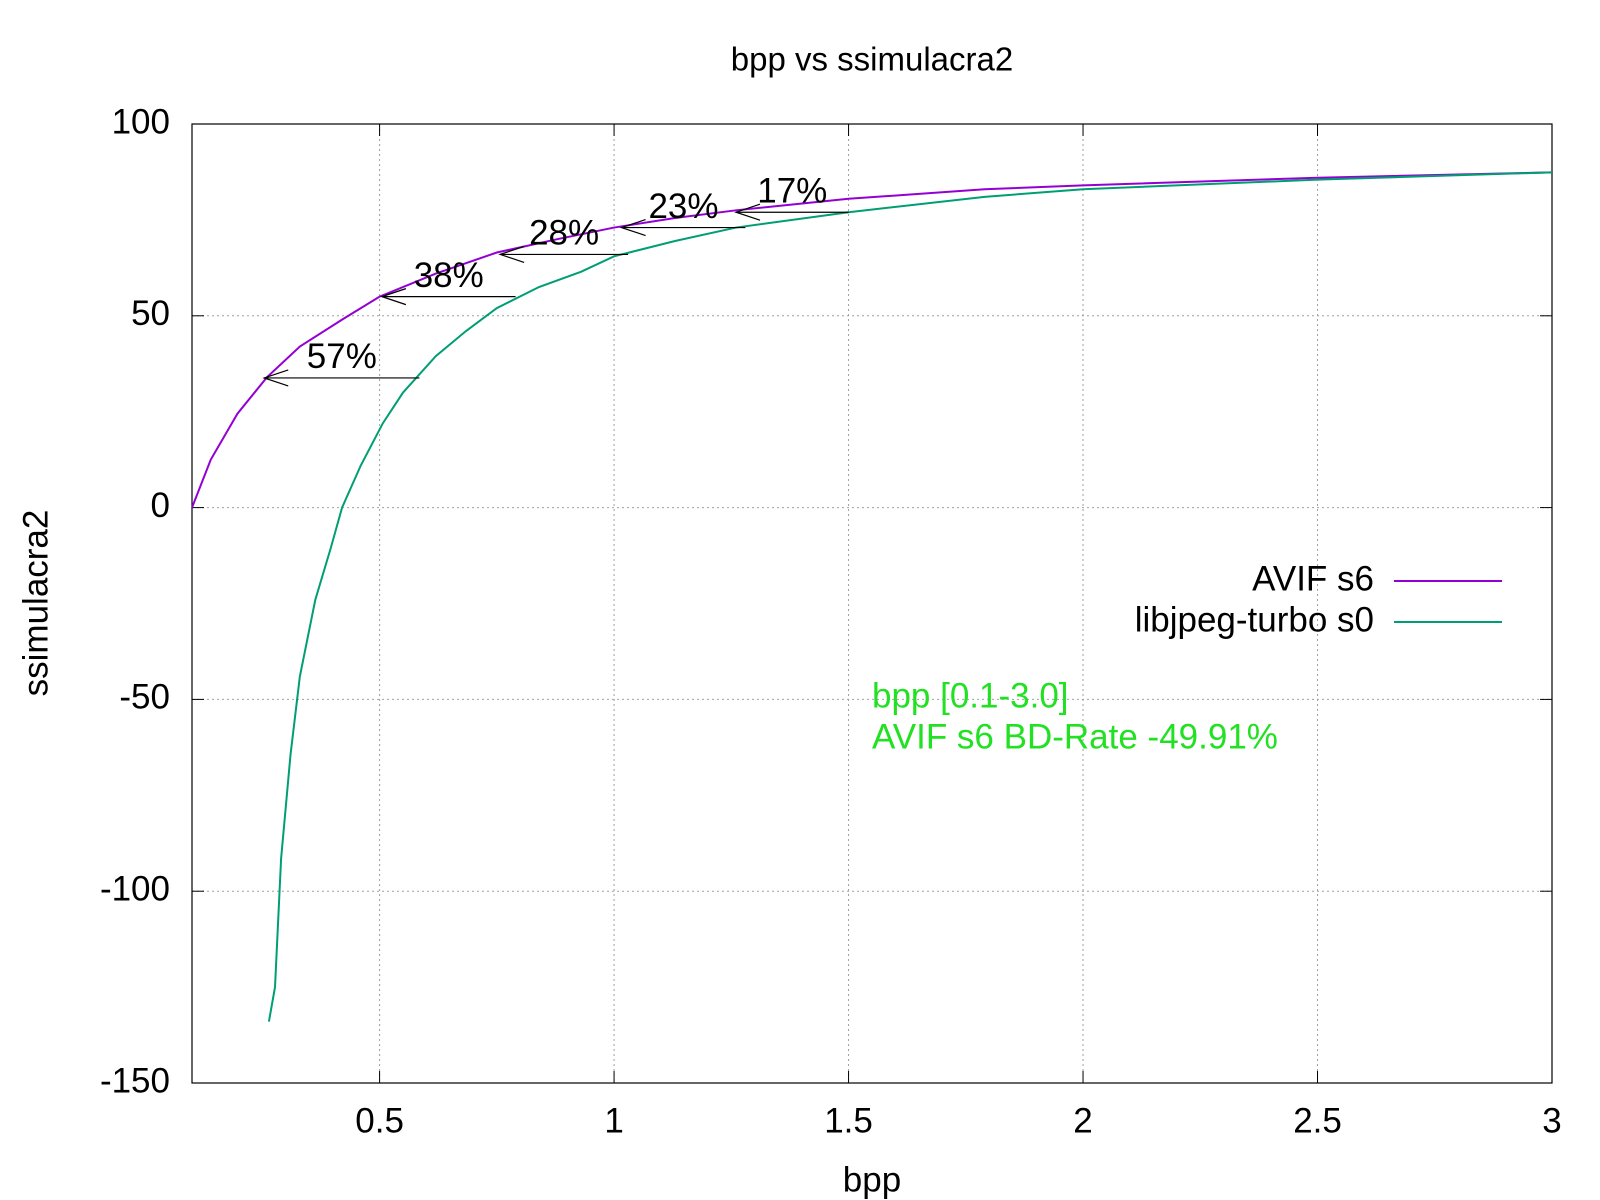 The image size is (1600, 1200). What do you see at coordinates (141, 121) in the screenshot?
I see `y-tick-label: 100` at bounding box center [141, 121].